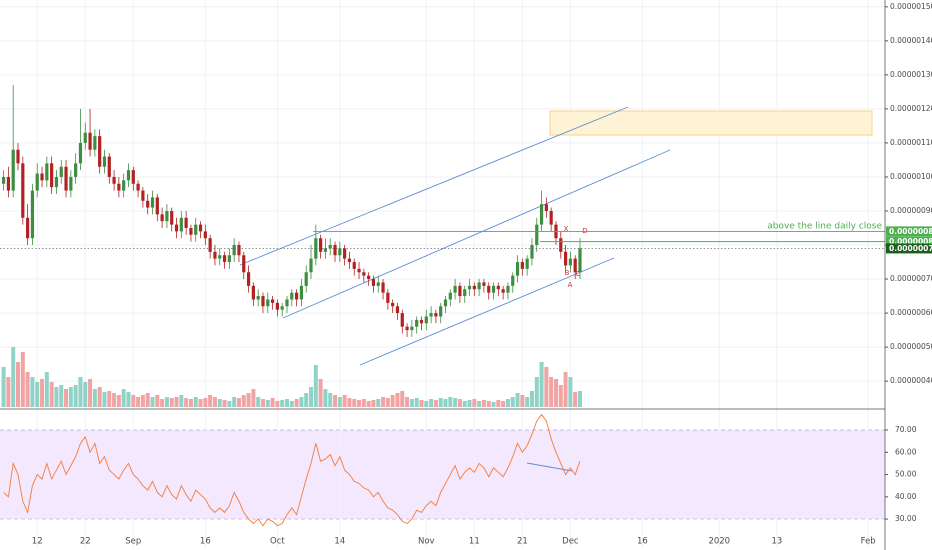 This screenshot has height=550, width=932. What do you see at coordinates (906, 518) in the screenshot?
I see `rsi-tick-label: 30.00` at bounding box center [906, 518].